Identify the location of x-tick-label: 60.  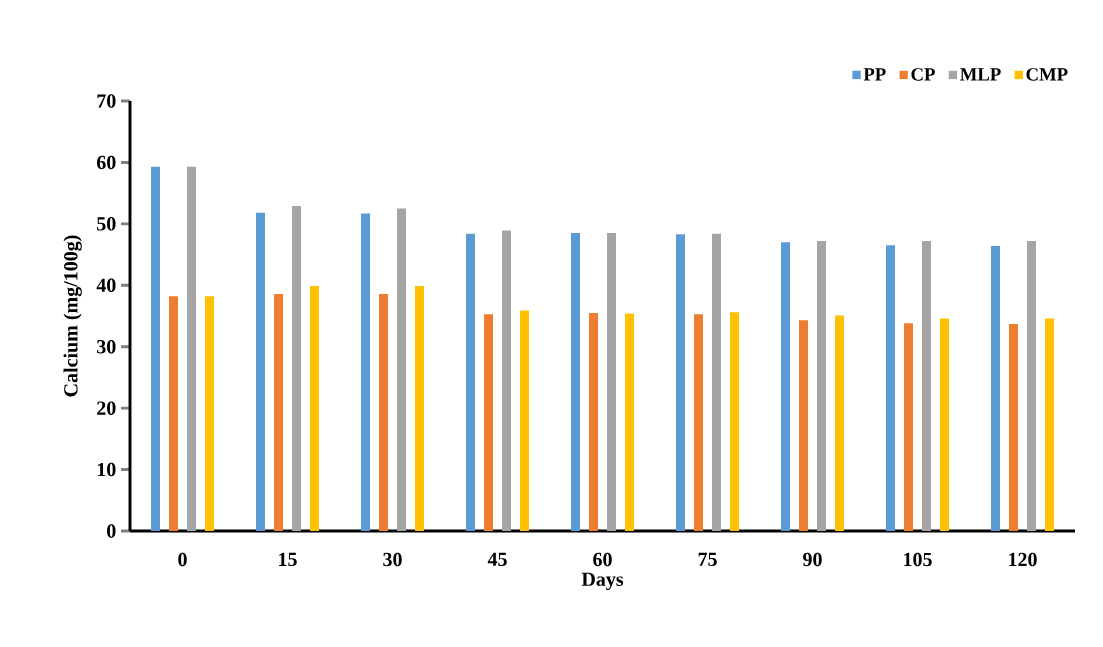
(602, 559).